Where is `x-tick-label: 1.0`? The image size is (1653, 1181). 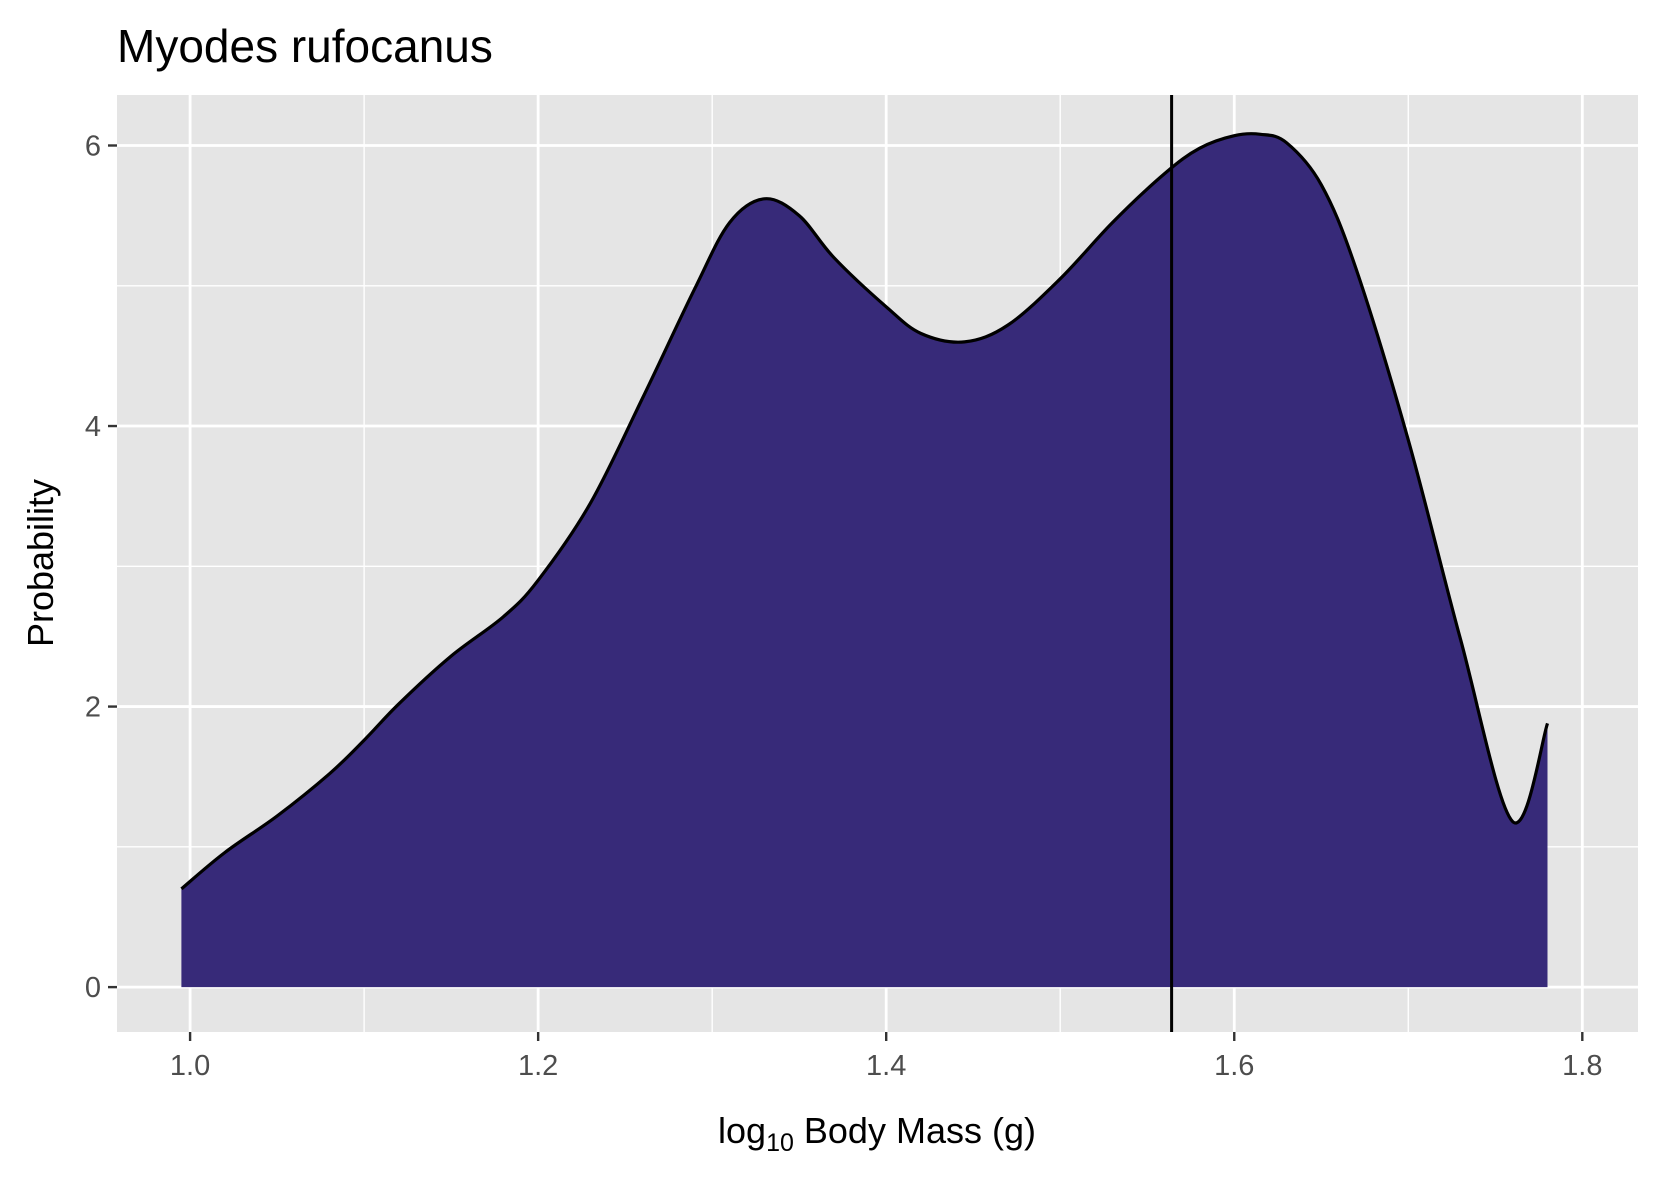
x-tick-label: 1.0 is located at coordinates (190, 1066).